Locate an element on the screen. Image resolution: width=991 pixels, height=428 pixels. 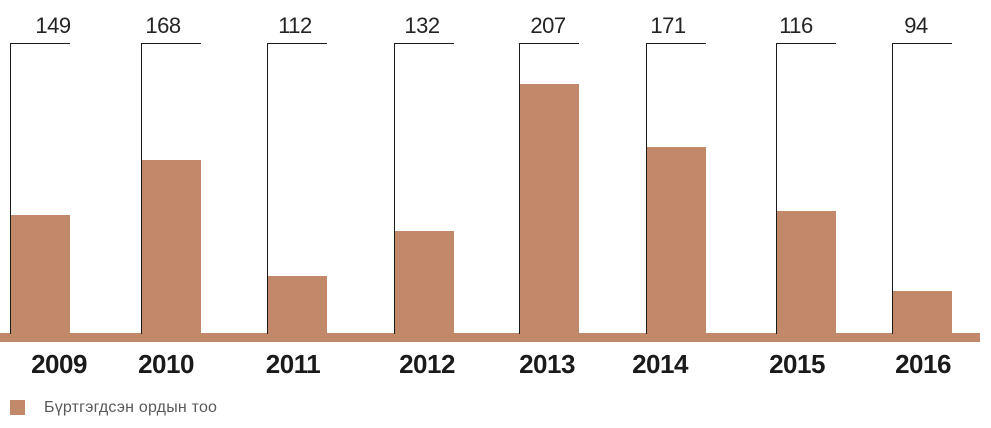
legend-label: Бүртгэгдсэн ордын тоо is located at coordinates (131, 407).